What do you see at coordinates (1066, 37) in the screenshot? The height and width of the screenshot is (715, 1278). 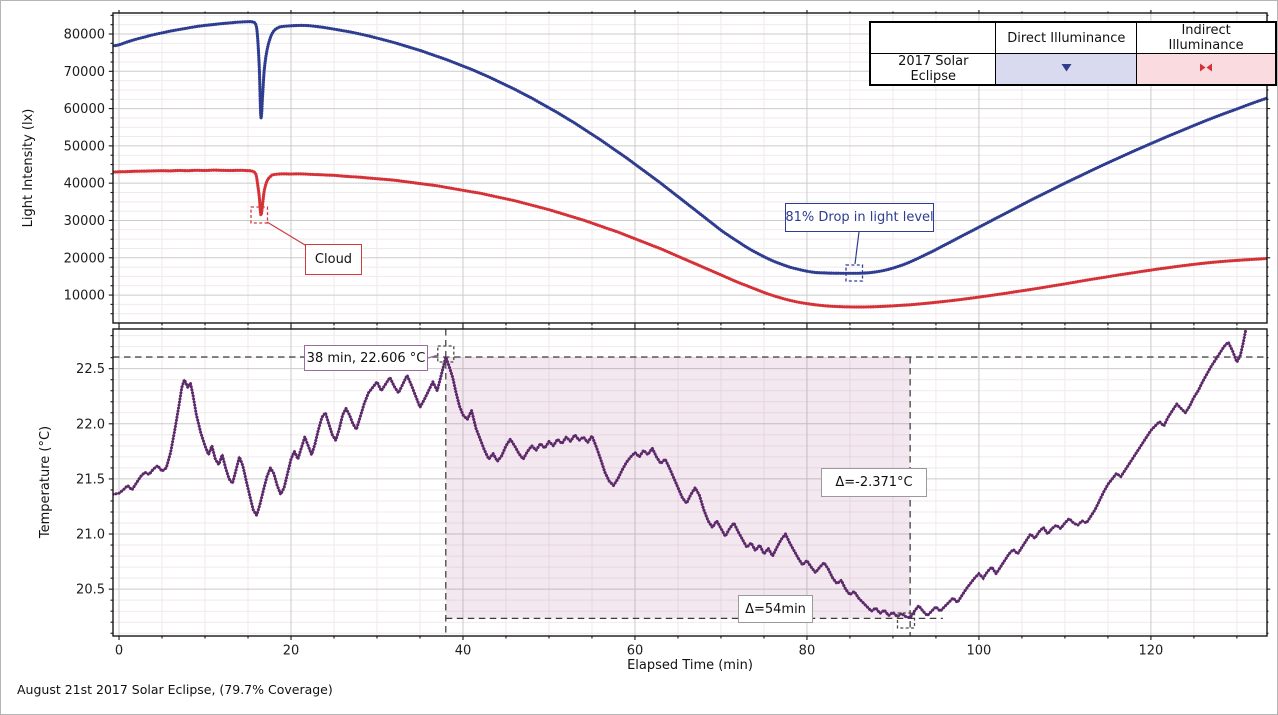 I see `legend-direct-header: Direct Illuminance` at bounding box center [1066, 37].